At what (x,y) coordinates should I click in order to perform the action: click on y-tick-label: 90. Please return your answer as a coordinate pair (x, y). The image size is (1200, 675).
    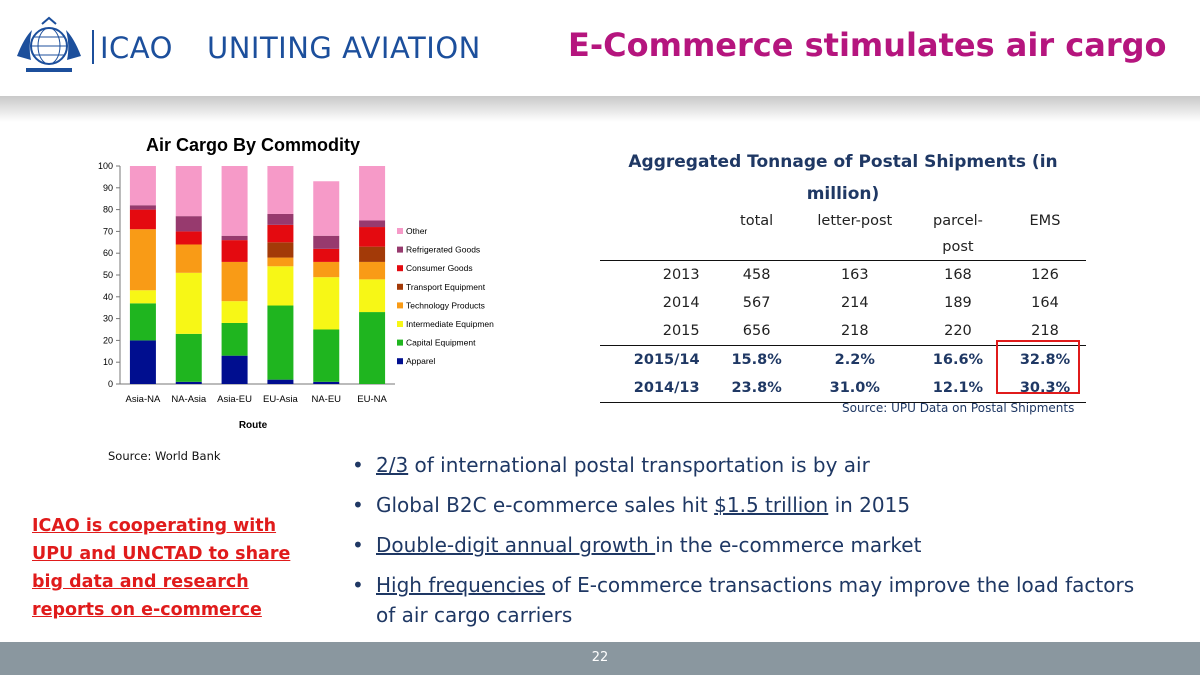
    Looking at the image, I should click on (108, 188).